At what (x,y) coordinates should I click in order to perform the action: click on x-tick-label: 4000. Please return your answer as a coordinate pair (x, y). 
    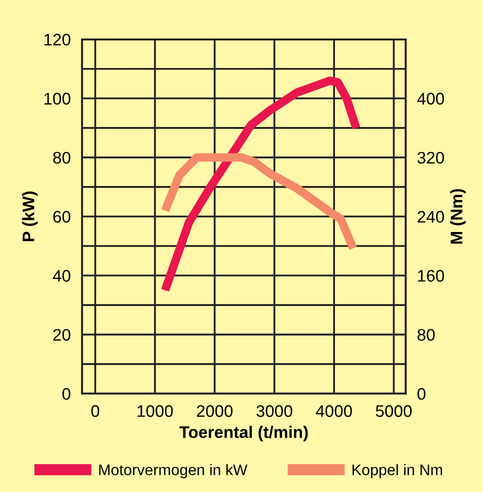
    Looking at the image, I should click on (334, 411).